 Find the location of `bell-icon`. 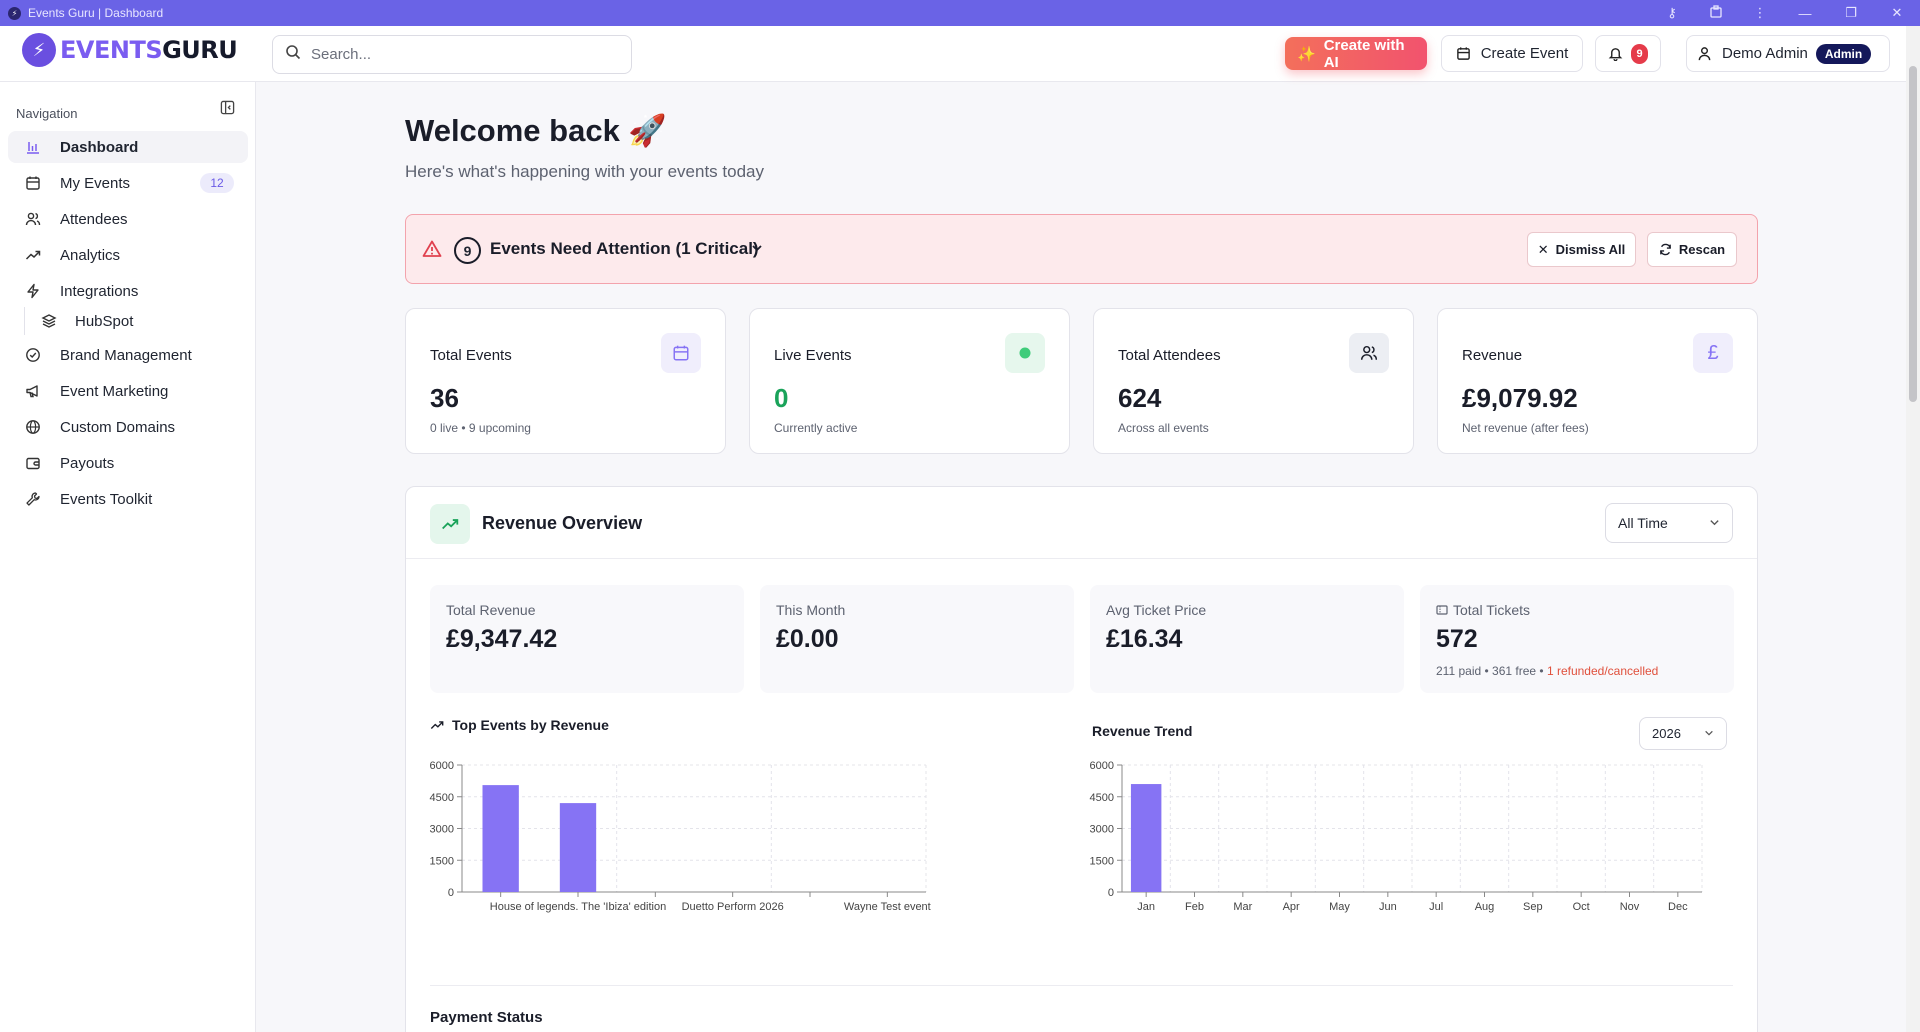

bell-icon is located at coordinates (1615, 53).